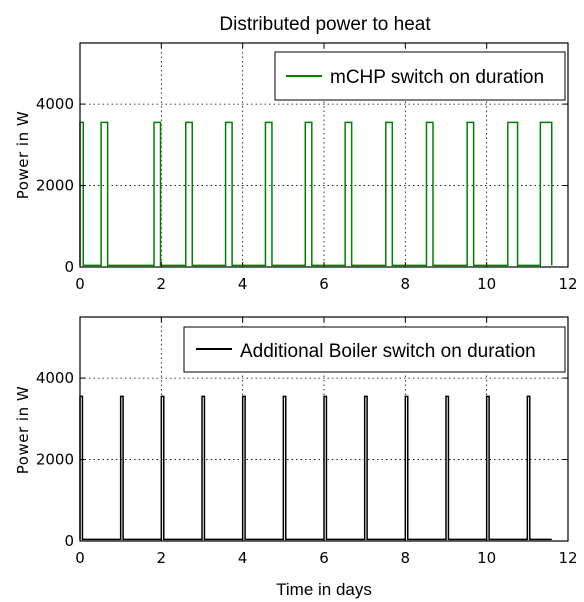  Describe the element at coordinates (486, 558) in the screenshot. I see `bottom-x-tick-label: 10` at that location.